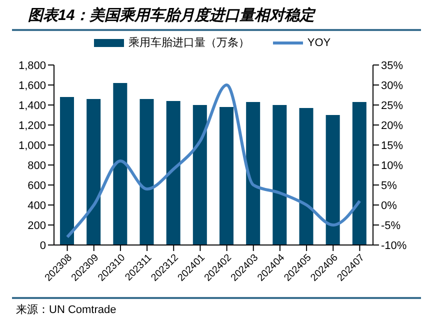 This screenshot has height=321, width=425. I want to click on y2-tick-label: 10%, so click(392, 166).